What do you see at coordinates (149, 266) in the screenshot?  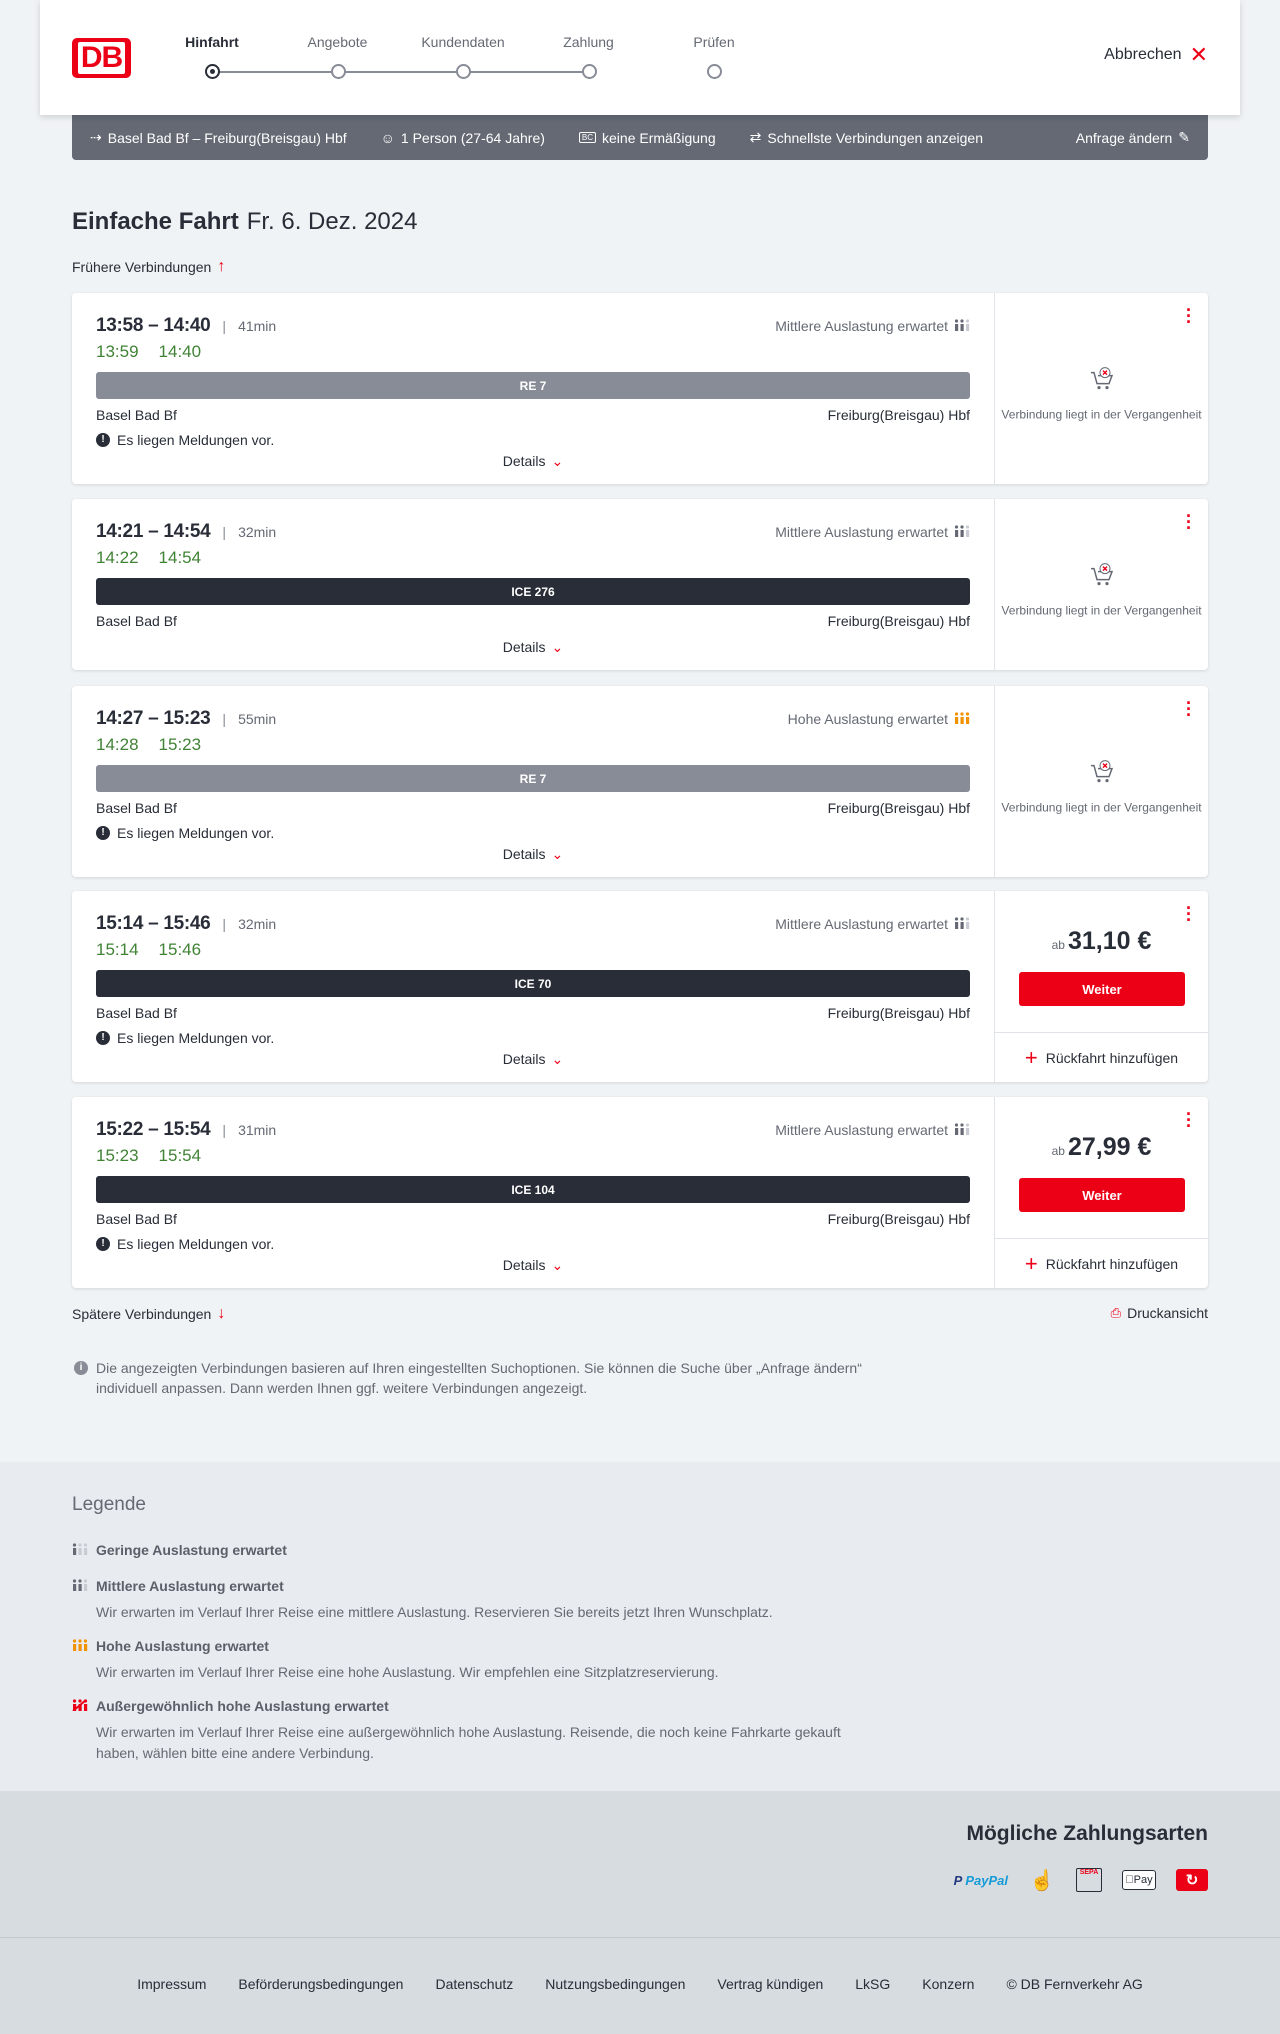 I see `earlier-connections-link: Frühere Verbindungen ↑` at bounding box center [149, 266].